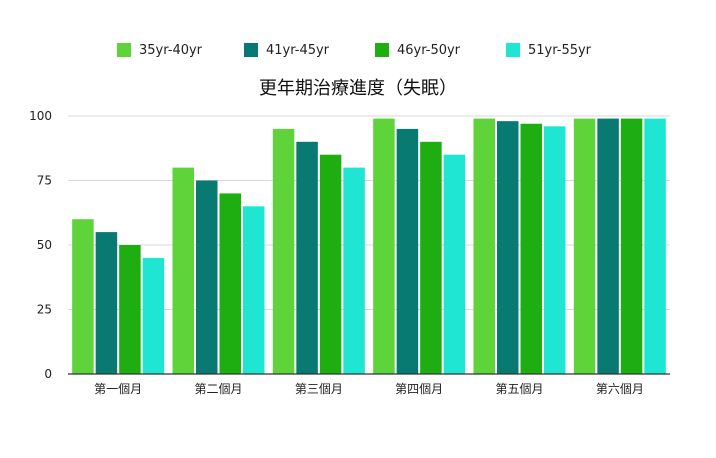  What do you see at coordinates (319, 389) in the screenshot?
I see `x-tick-label: 第三個月` at bounding box center [319, 389].